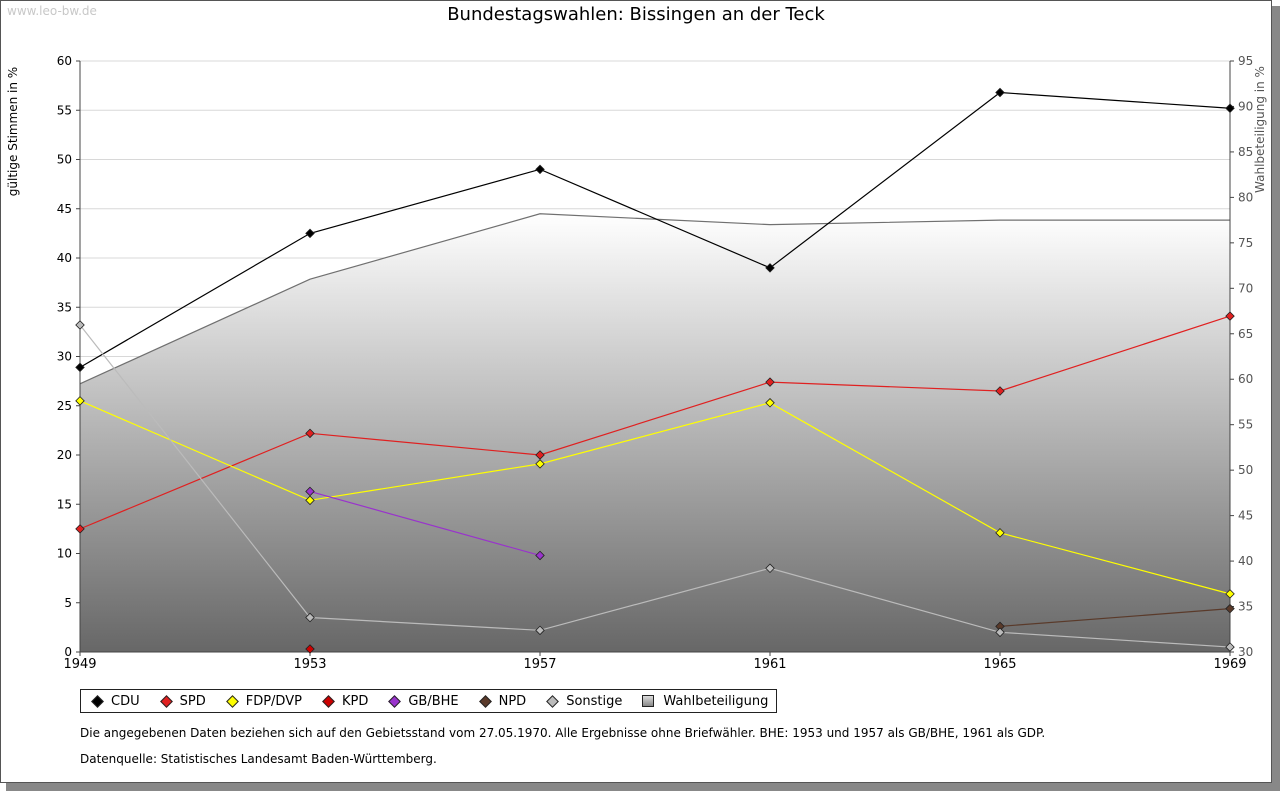  I want to click on legend-item-kpd: KPD, so click(343, 701).